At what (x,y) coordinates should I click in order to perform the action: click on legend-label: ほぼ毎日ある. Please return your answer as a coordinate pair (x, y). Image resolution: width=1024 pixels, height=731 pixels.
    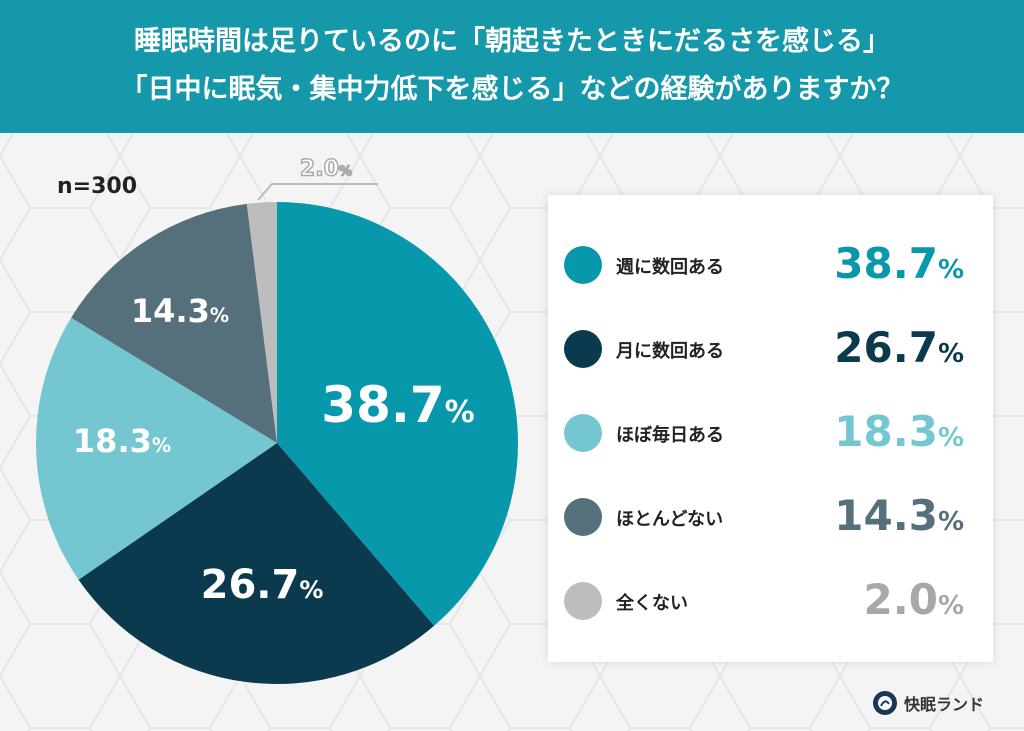
    Looking at the image, I should click on (670, 435).